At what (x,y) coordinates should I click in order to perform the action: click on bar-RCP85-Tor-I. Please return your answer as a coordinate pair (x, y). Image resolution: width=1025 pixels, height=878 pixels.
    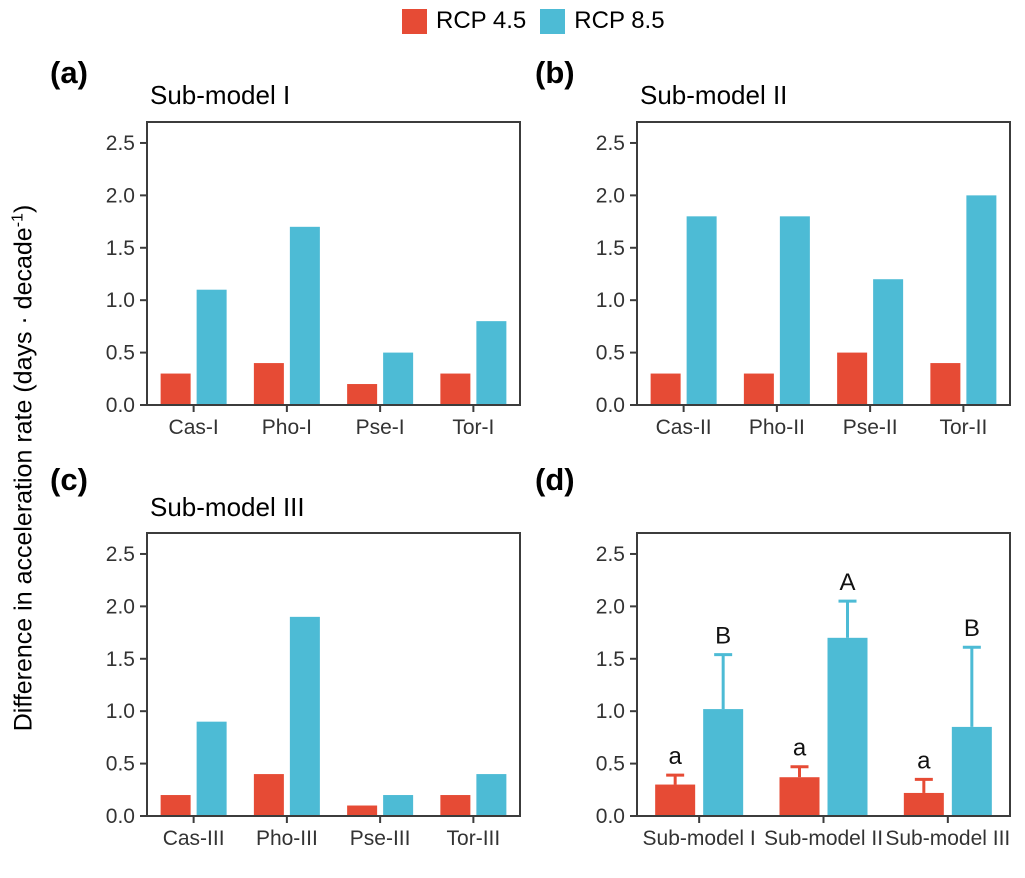
    Looking at the image, I should click on (491, 363).